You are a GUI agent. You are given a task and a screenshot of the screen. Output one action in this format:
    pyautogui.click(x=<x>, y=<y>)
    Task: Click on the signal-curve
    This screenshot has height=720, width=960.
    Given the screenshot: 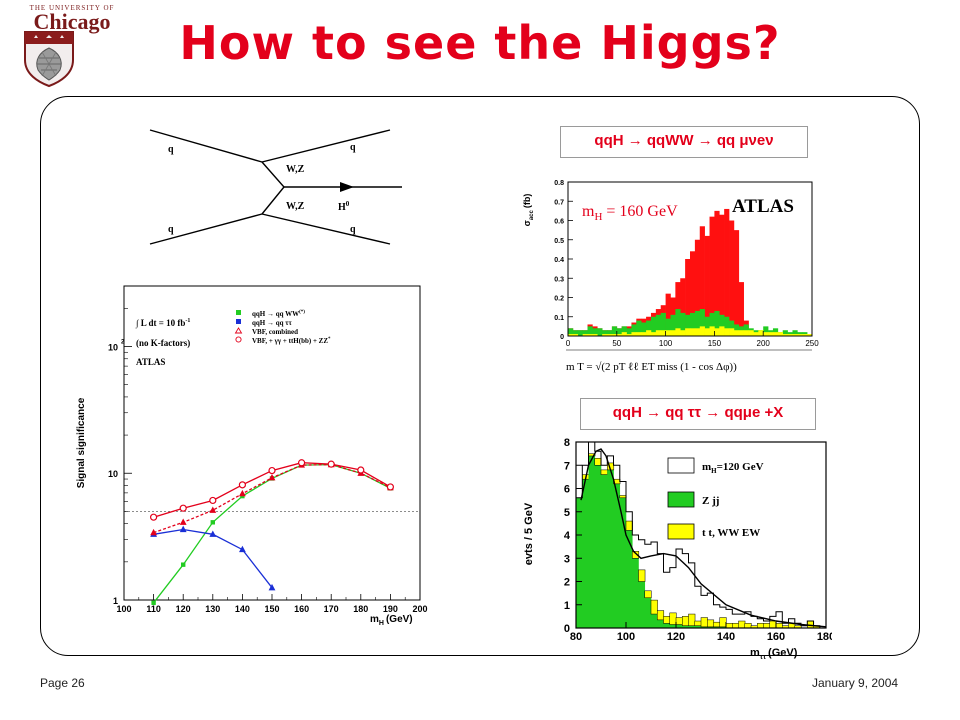 What is the action you would take?
    pyautogui.click(x=703, y=538)
    